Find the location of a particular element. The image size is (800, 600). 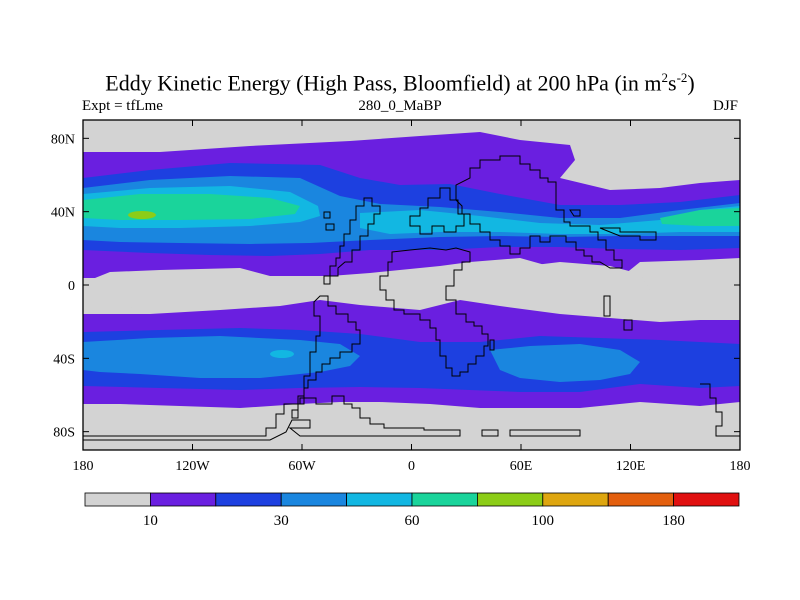

colorbar-label: 180 is located at coordinates (673, 521).